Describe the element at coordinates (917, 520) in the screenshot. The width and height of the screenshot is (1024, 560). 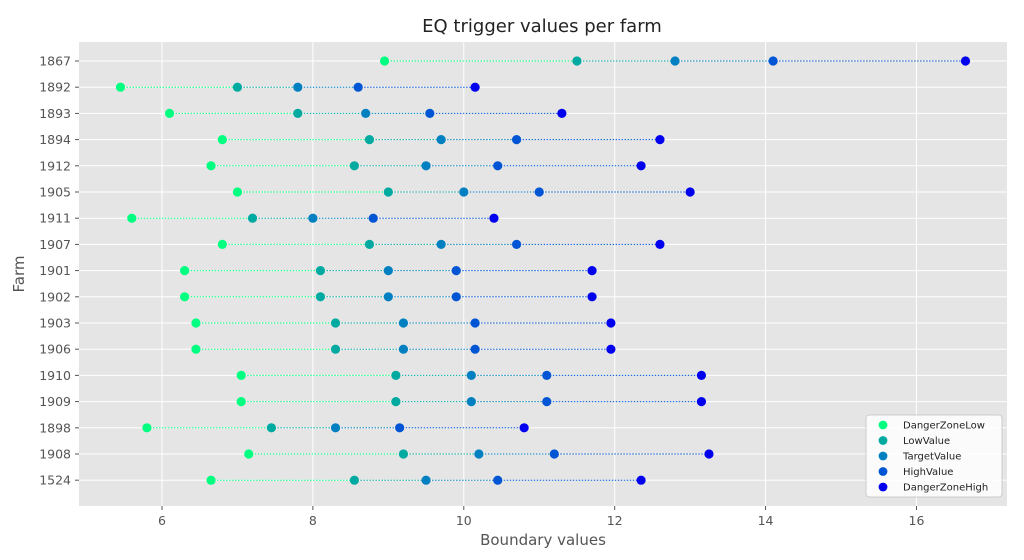
I see `x-tick-label: 16` at that location.